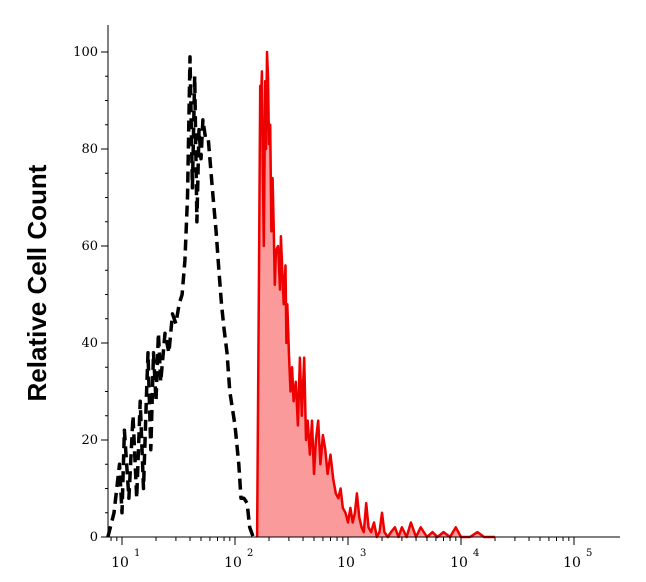 This screenshot has height=582, width=646. Describe the element at coordinates (363, 553) in the screenshot. I see `x-tick-exponent: 3` at that location.